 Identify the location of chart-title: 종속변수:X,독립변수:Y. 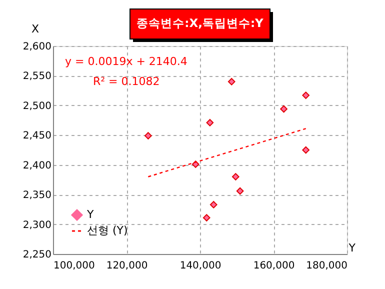
(200, 23).